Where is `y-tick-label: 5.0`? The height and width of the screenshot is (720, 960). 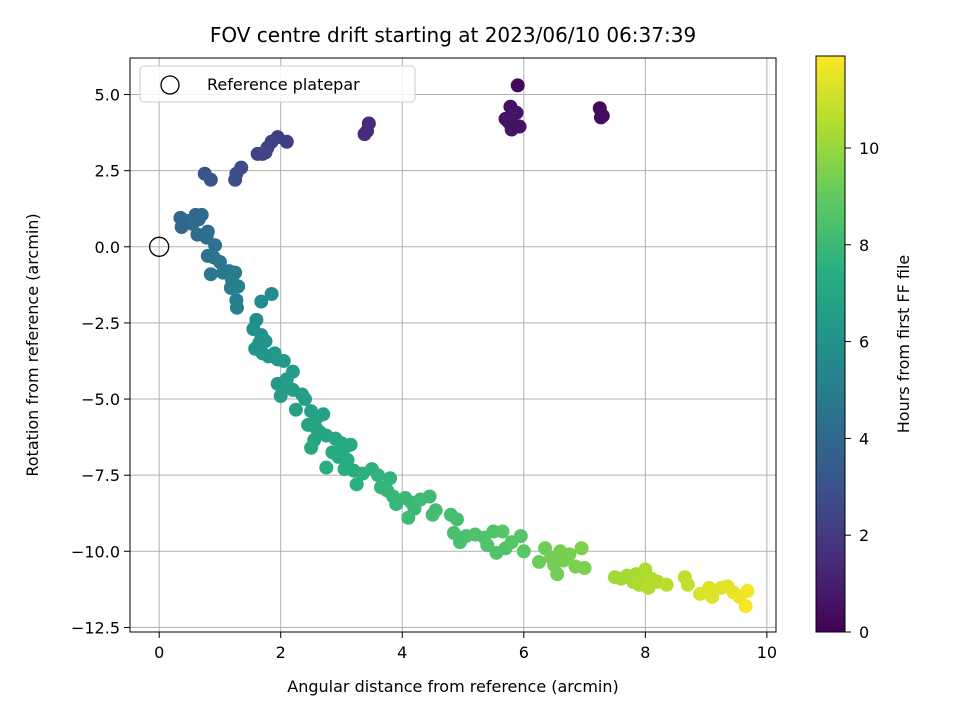
y-tick-label: 5.0 is located at coordinates (107, 95).